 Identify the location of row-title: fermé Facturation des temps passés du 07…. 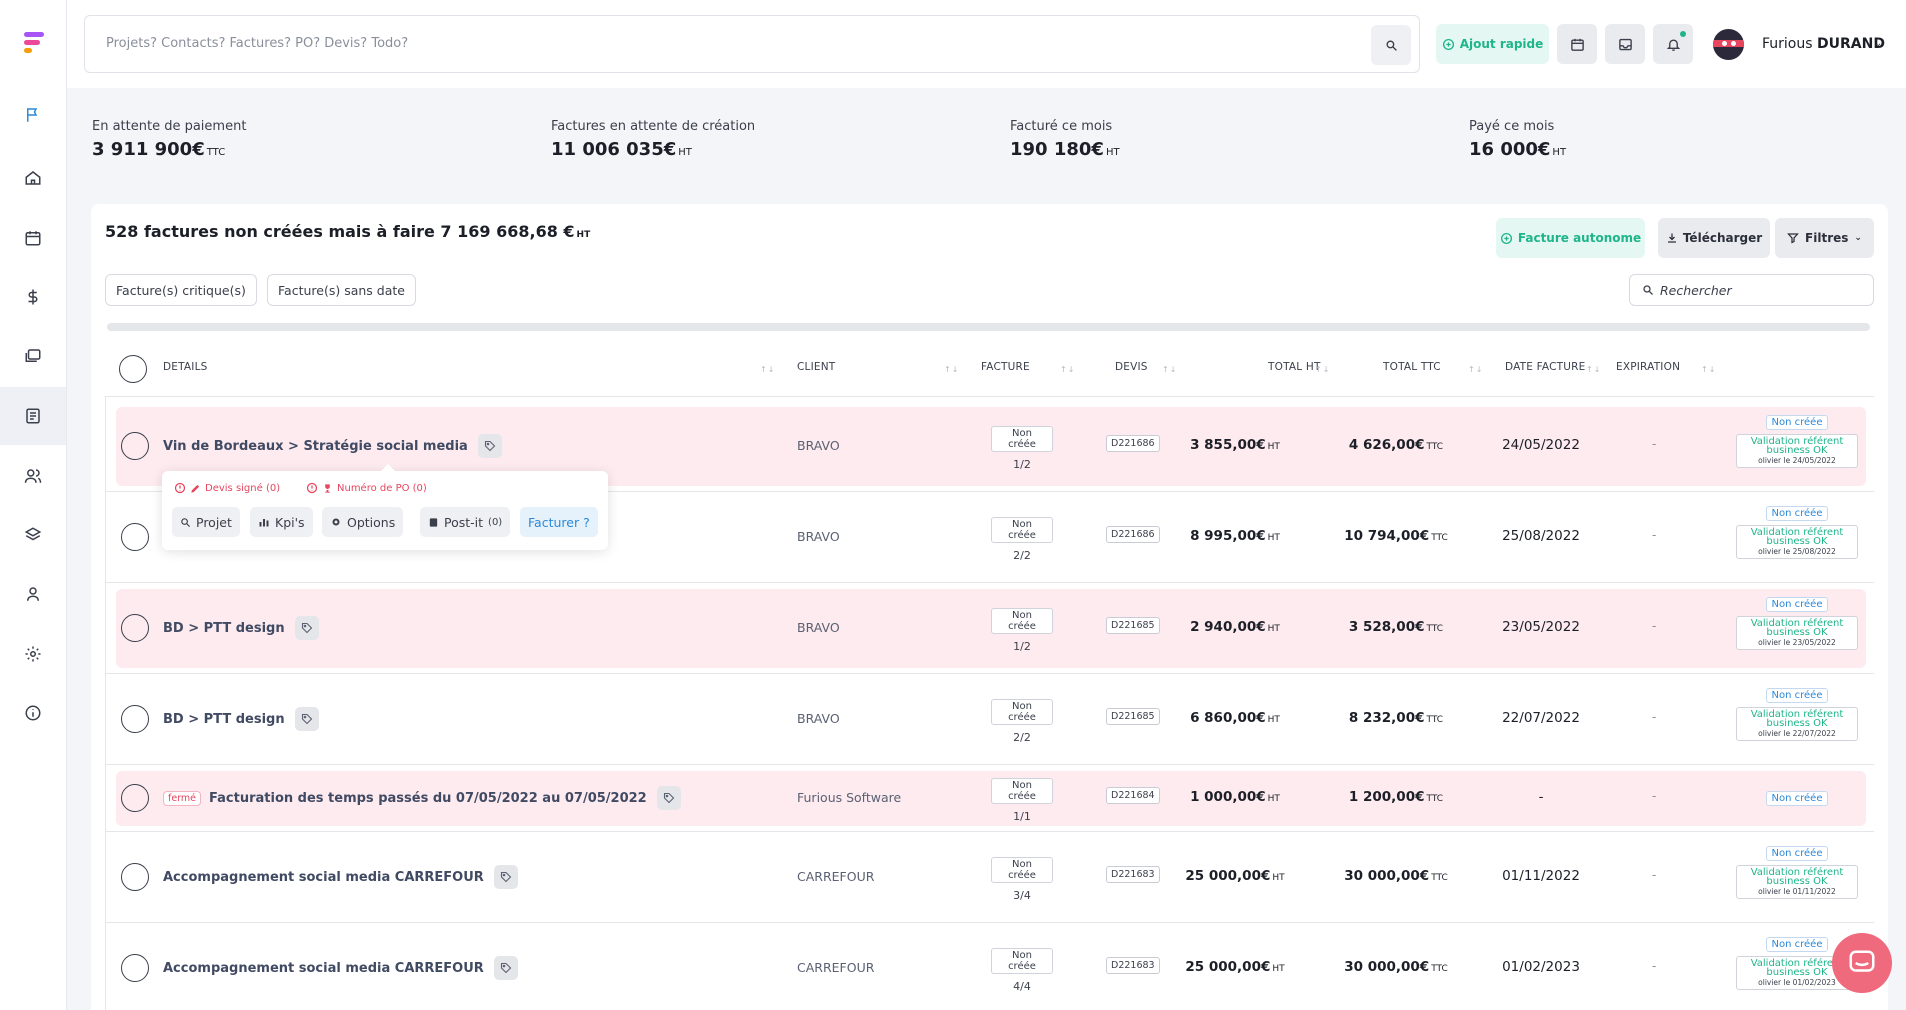
(422, 798).